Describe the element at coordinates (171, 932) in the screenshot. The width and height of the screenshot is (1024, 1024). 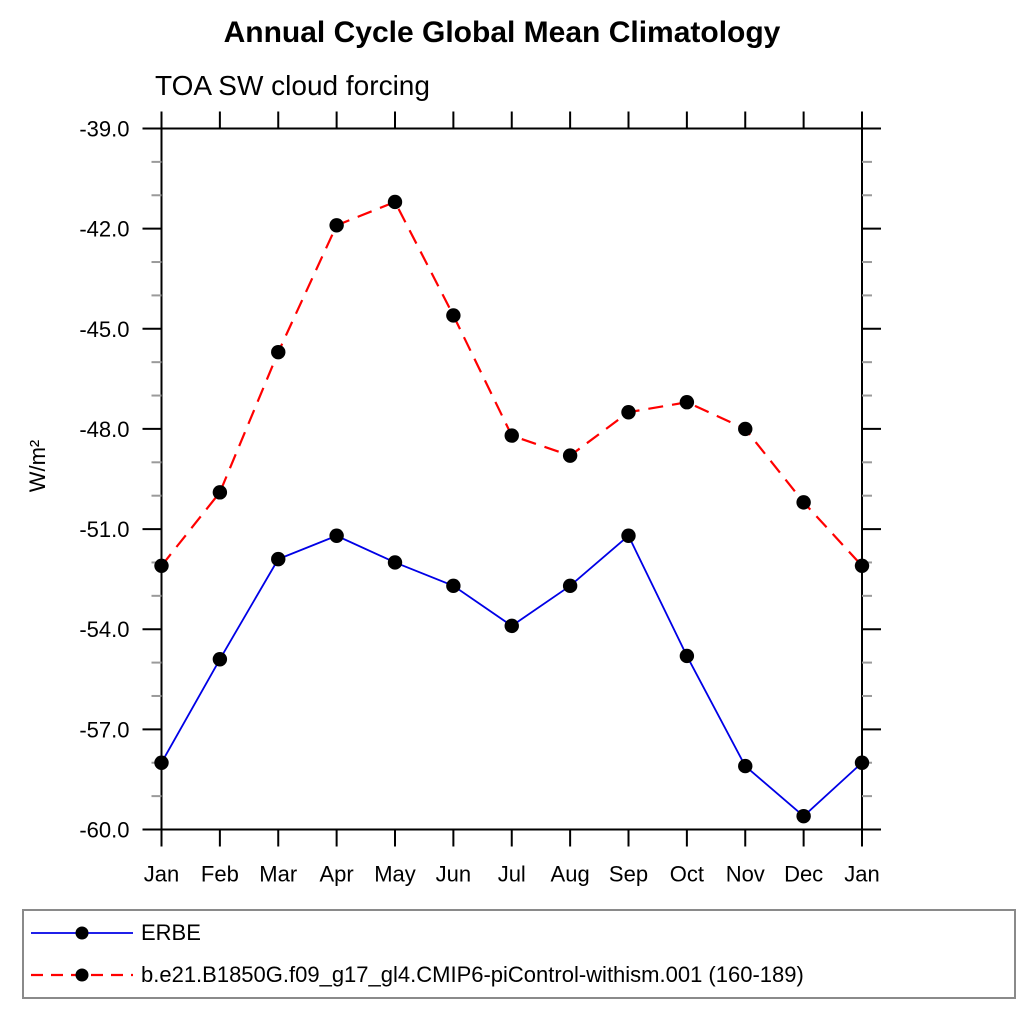
I see `legend-label-erbe: ERBE` at that location.